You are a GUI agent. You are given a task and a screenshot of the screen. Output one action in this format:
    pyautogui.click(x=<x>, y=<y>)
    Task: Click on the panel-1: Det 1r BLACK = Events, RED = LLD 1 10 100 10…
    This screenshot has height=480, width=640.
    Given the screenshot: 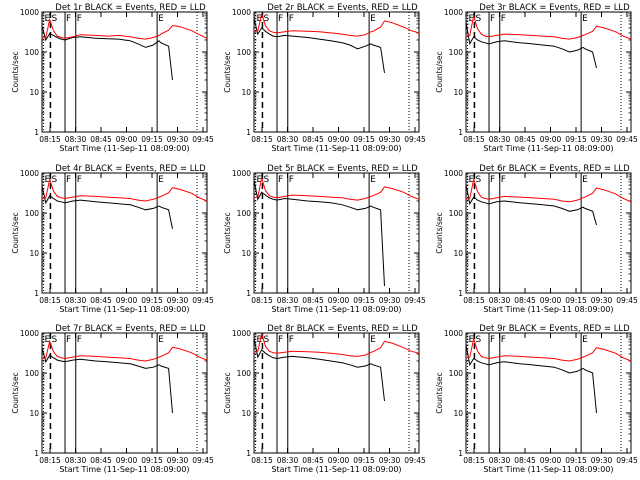 What is the action you would take?
    pyautogui.click(x=112, y=78)
    